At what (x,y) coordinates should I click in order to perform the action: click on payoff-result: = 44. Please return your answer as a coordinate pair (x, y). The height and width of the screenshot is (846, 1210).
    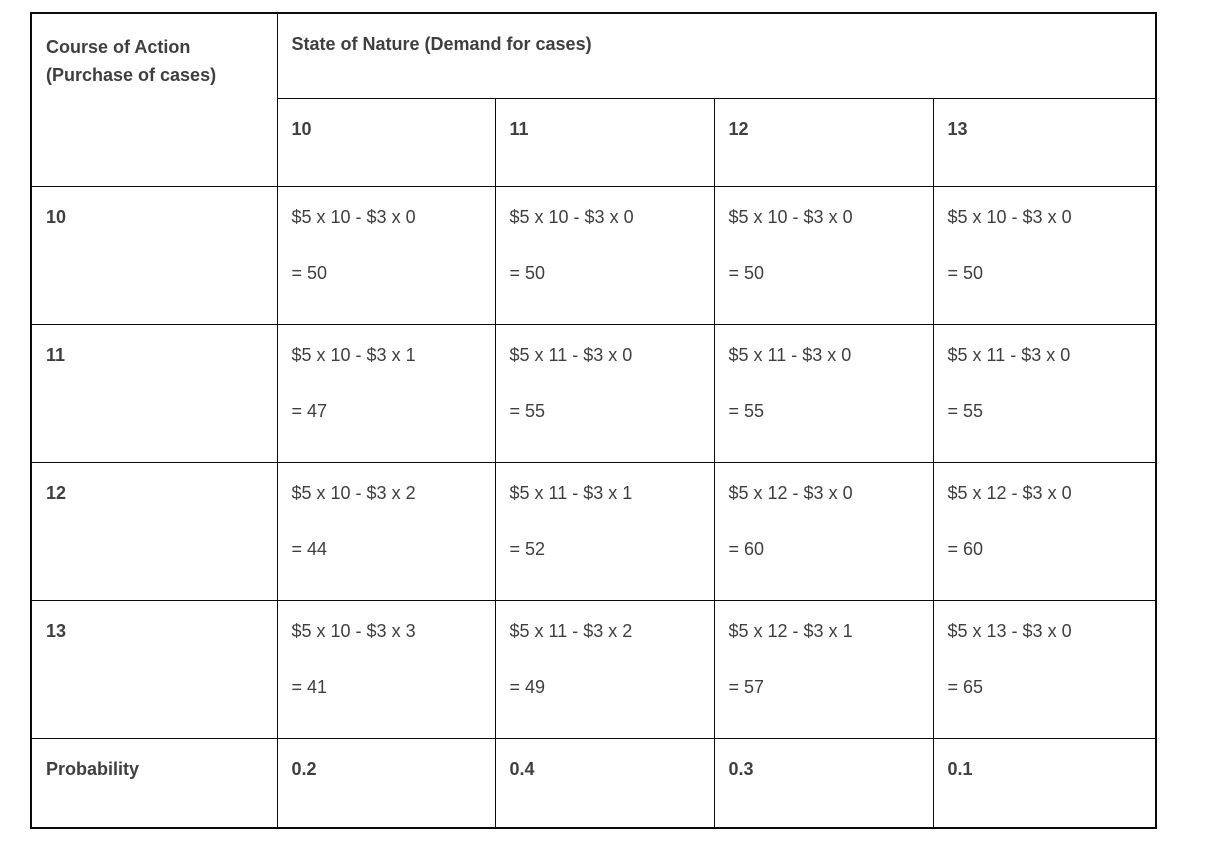
    Looking at the image, I should click on (309, 549).